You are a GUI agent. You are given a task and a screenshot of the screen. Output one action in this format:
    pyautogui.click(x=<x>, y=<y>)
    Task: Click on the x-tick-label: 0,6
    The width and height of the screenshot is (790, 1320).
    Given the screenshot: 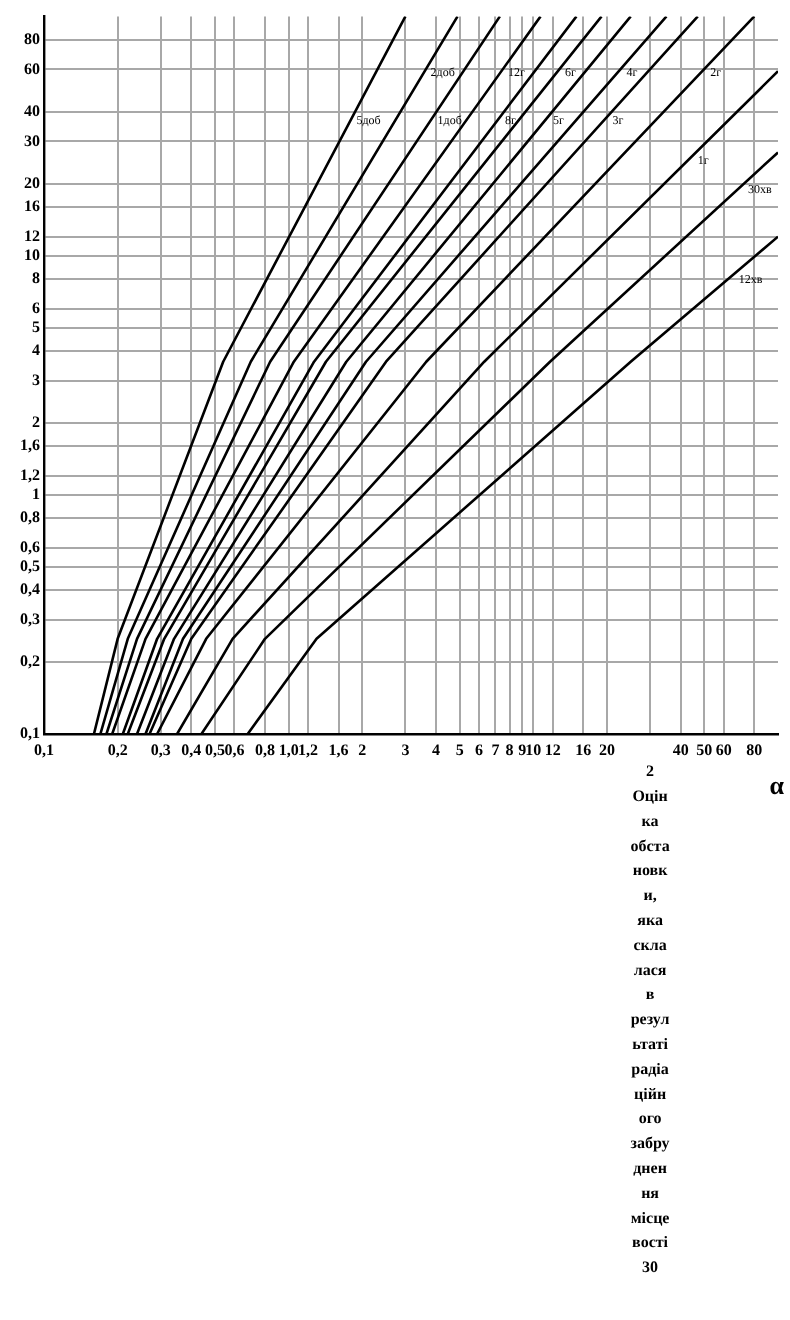 What is the action you would take?
    pyautogui.click(x=234, y=749)
    